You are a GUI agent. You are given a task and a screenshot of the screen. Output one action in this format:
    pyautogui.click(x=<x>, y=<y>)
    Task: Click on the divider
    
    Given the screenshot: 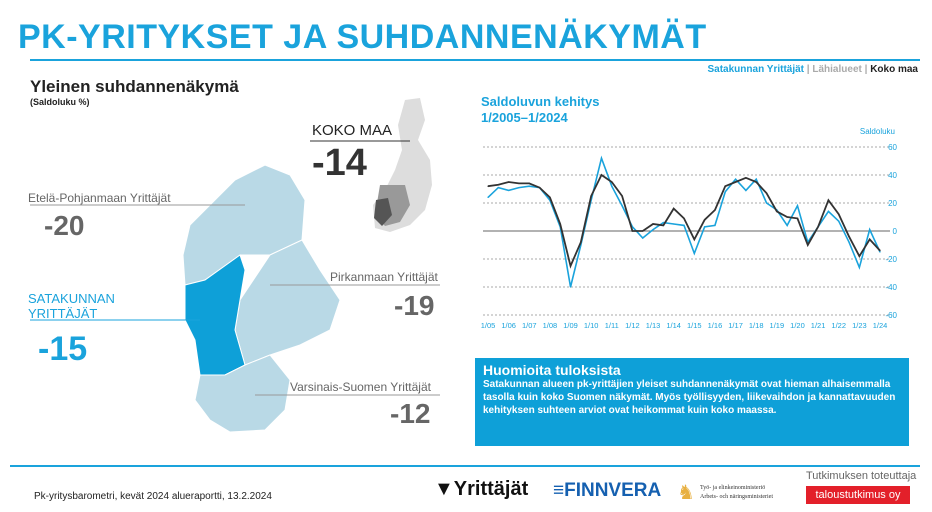 What is the action you would take?
    pyautogui.click(x=465, y=466)
    